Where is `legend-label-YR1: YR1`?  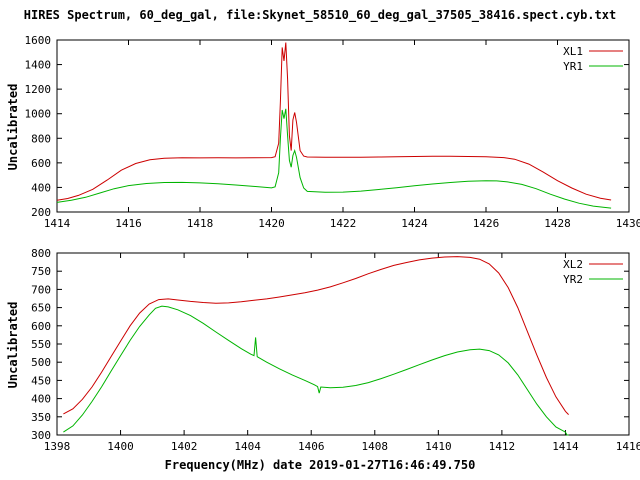
legend-label-YR1: YR1 is located at coordinates (573, 66).